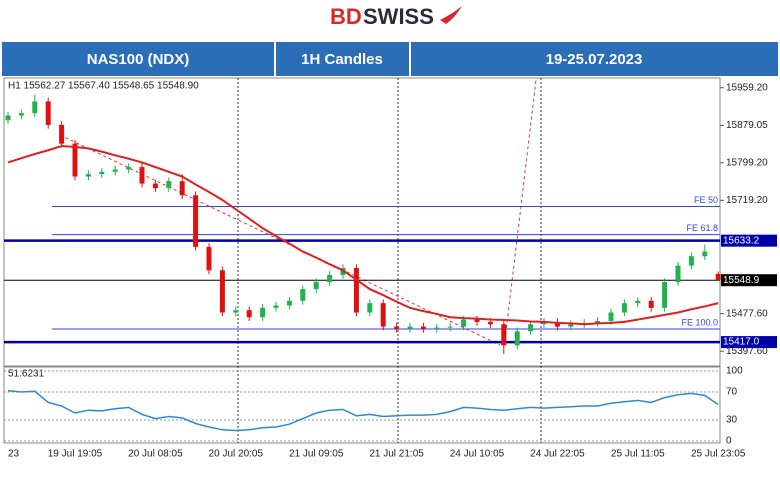  I want to click on y-tick-label: 15879.05, so click(747, 125).